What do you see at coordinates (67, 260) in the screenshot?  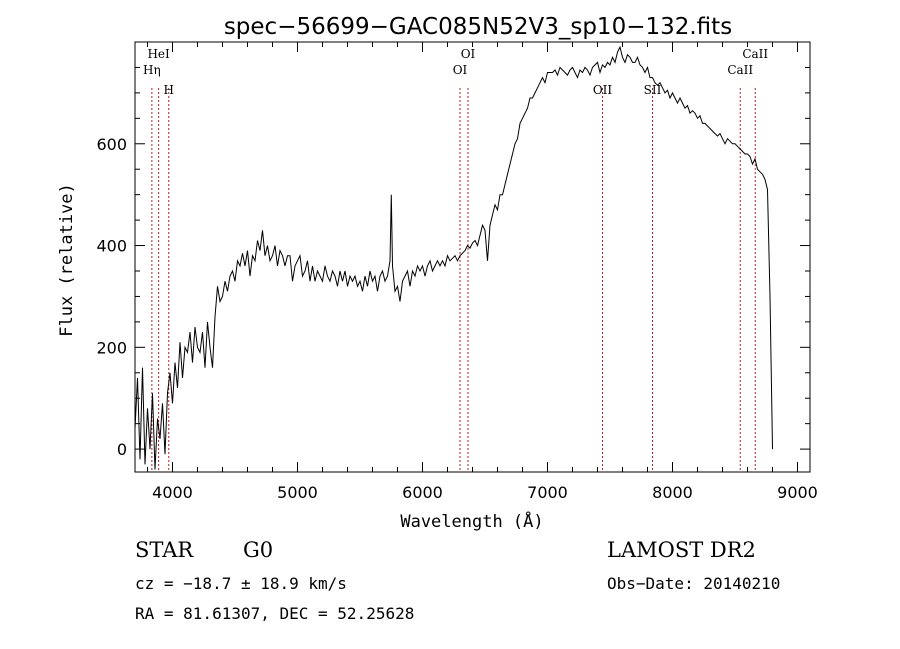 I see `y-axis-label: Flux (relative)` at bounding box center [67, 260].